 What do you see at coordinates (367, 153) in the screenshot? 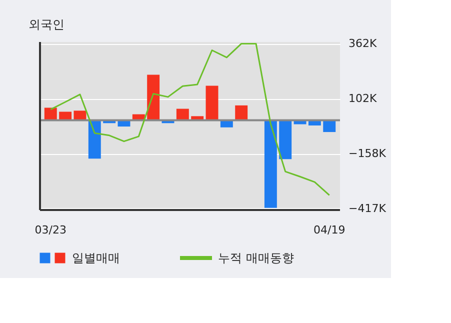
I see `y-tick-label: −158K` at bounding box center [367, 153].